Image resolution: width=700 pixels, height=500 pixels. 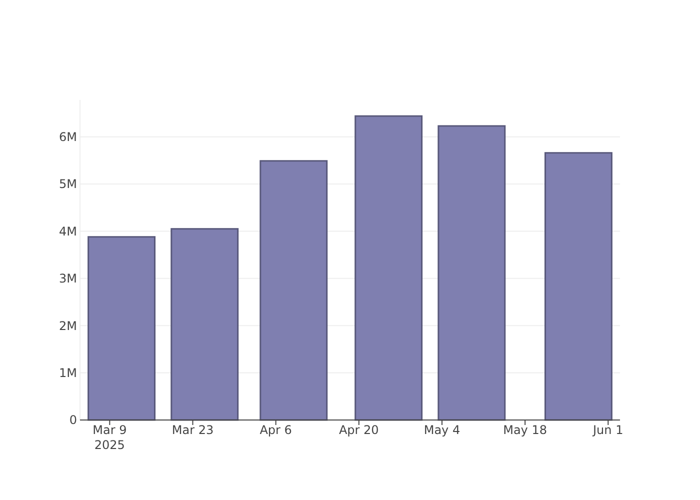 What do you see at coordinates (276, 430) in the screenshot?
I see `x-tick-label: Apr 6` at bounding box center [276, 430].